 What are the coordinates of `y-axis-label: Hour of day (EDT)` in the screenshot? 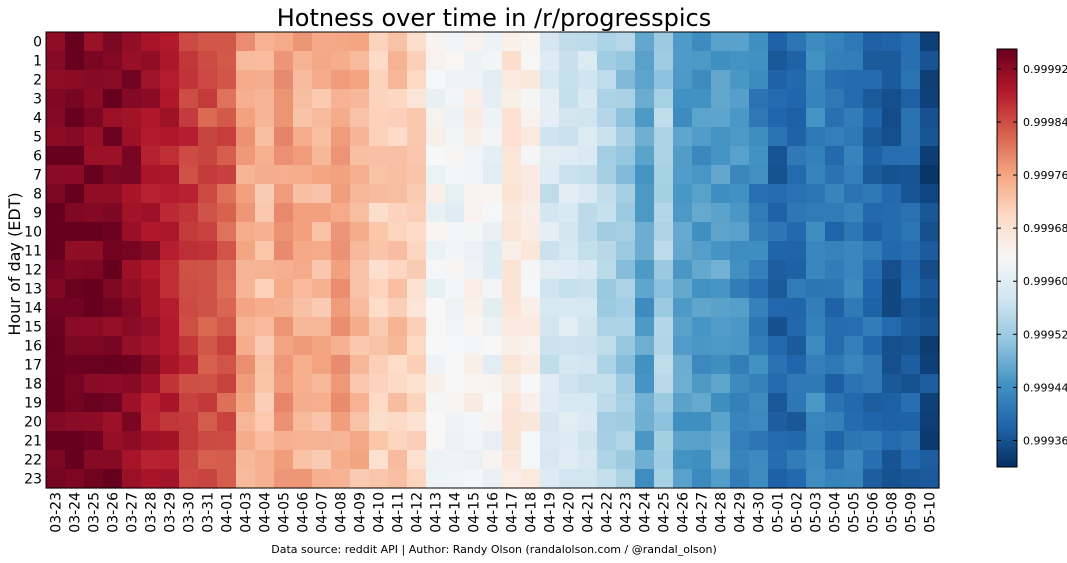 It's located at (14, 263).